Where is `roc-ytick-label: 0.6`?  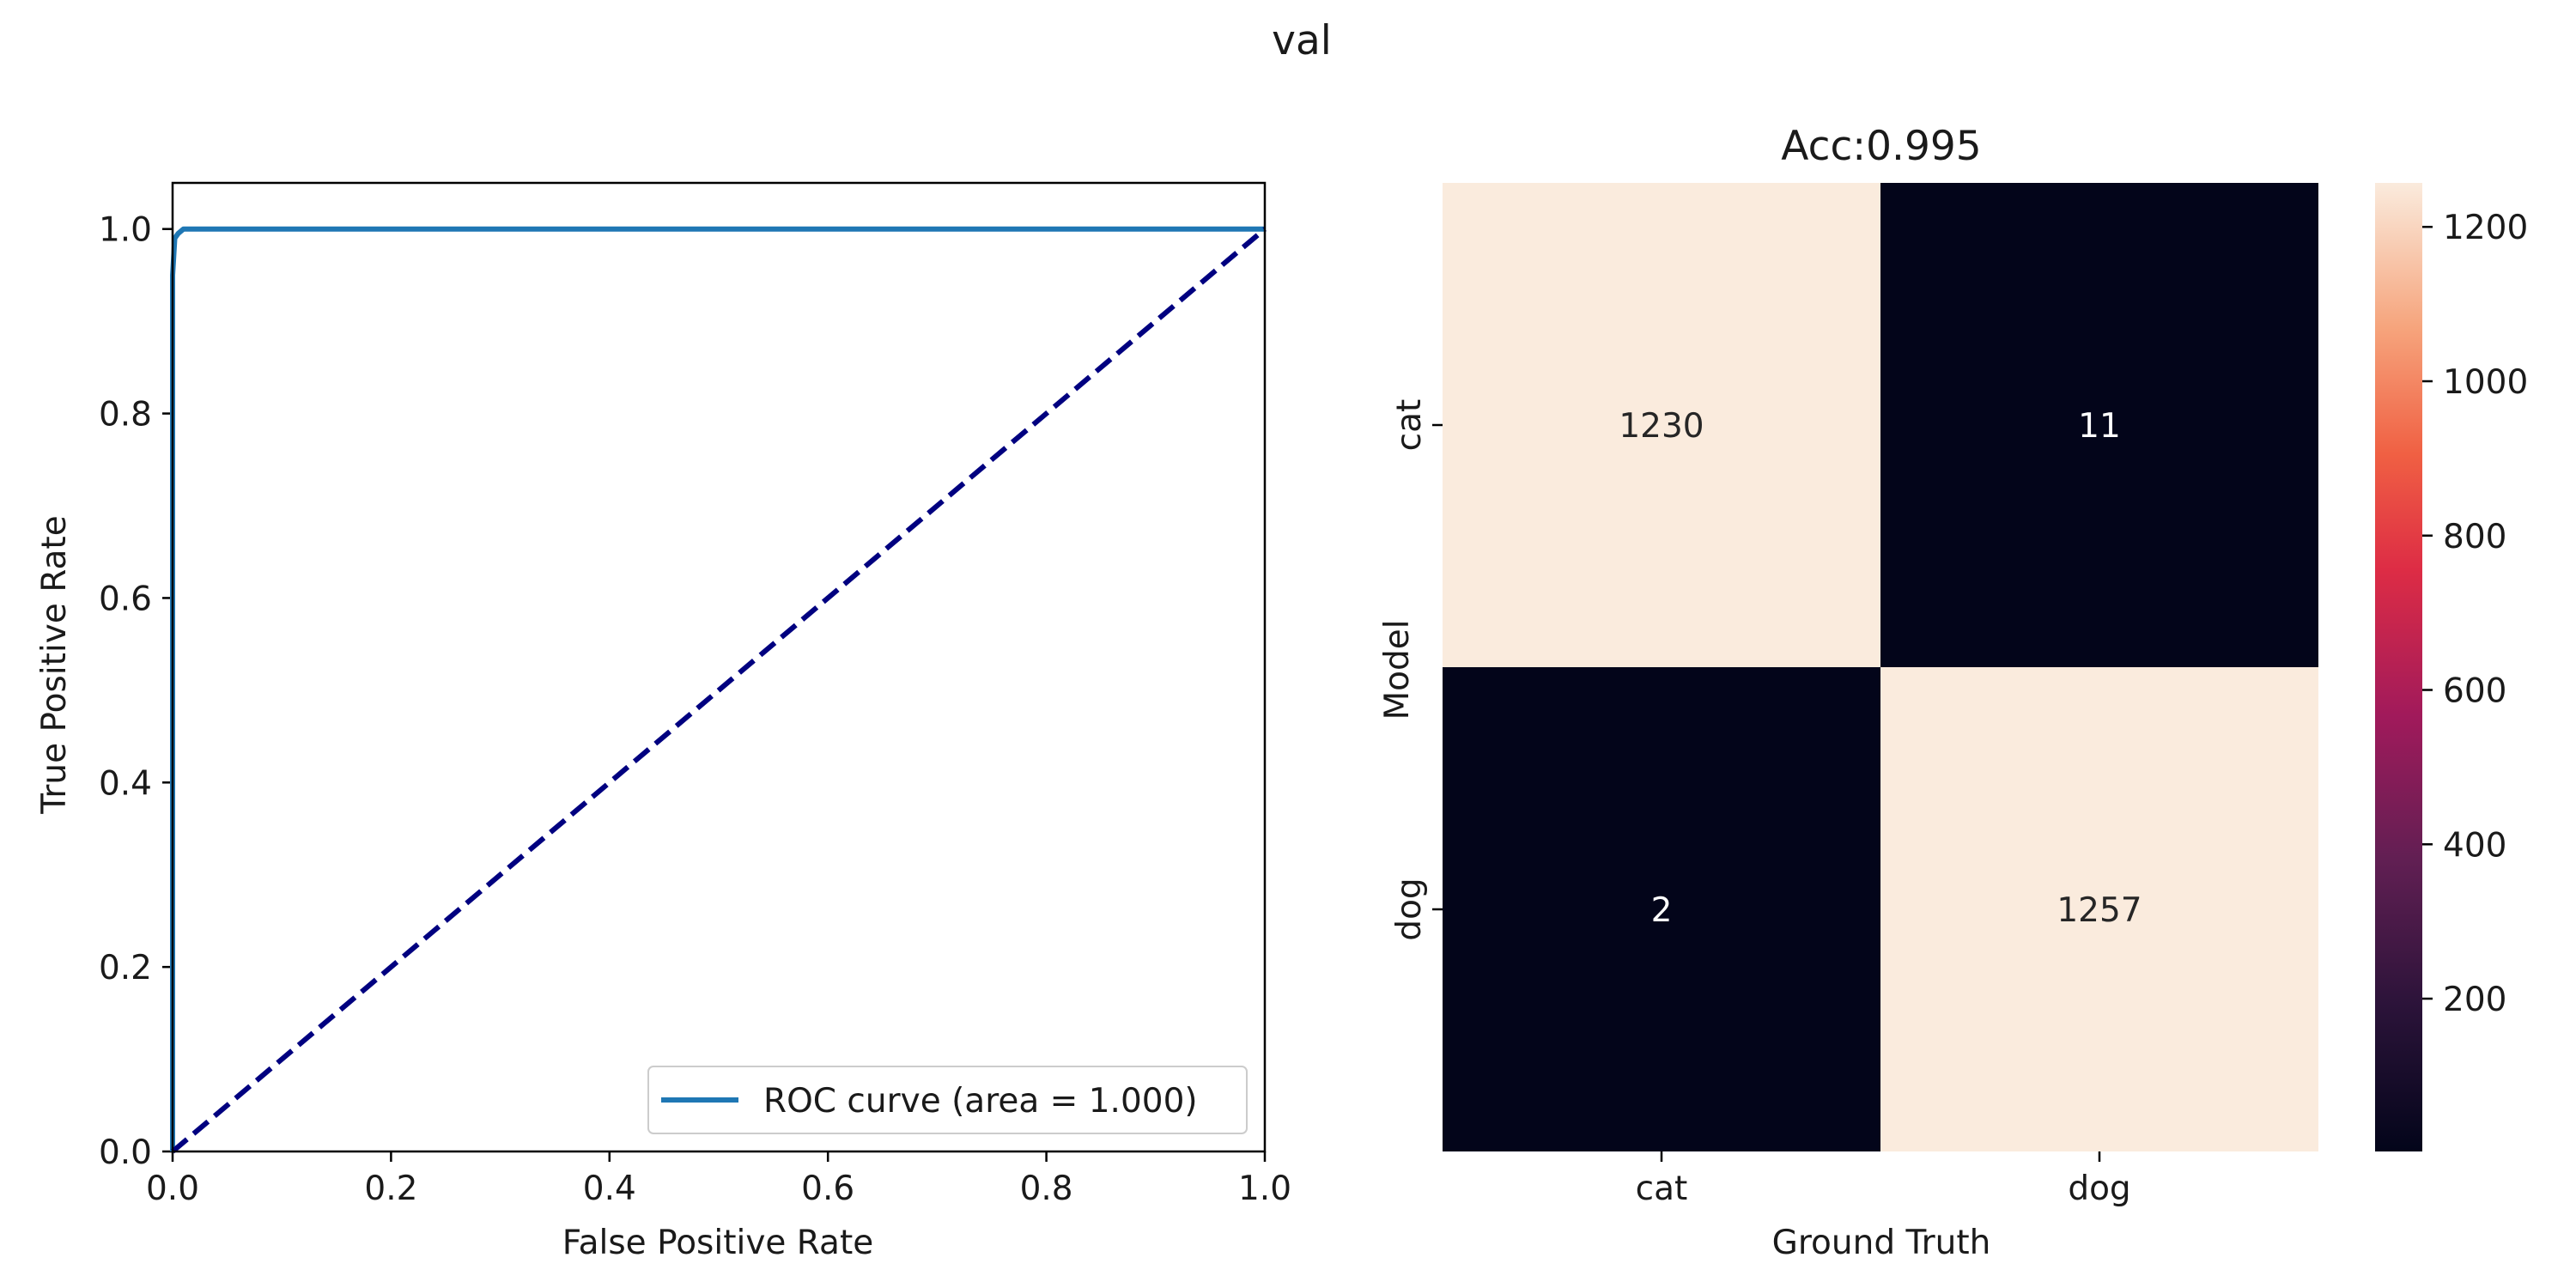 roc-ytick-label: 0.6 is located at coordinates (126, 599).